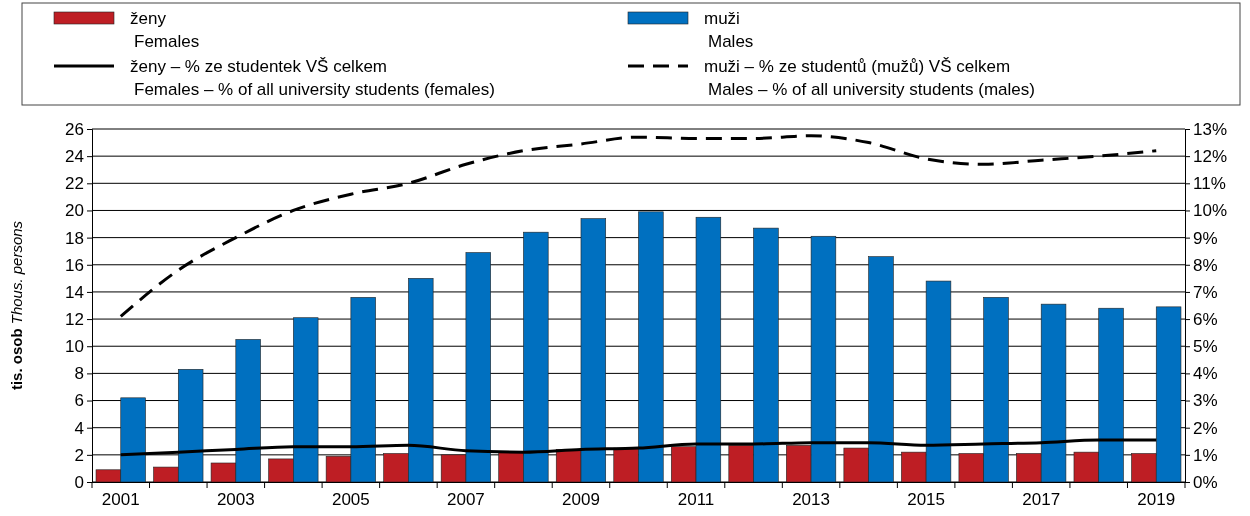 Image resolution: width=1250 pixels, height=516 pixels. What do you see at coordinates (1210, 211) in the screenshot?
I see `y2-tick-label: 10%` at bounding box center [1210, 211].